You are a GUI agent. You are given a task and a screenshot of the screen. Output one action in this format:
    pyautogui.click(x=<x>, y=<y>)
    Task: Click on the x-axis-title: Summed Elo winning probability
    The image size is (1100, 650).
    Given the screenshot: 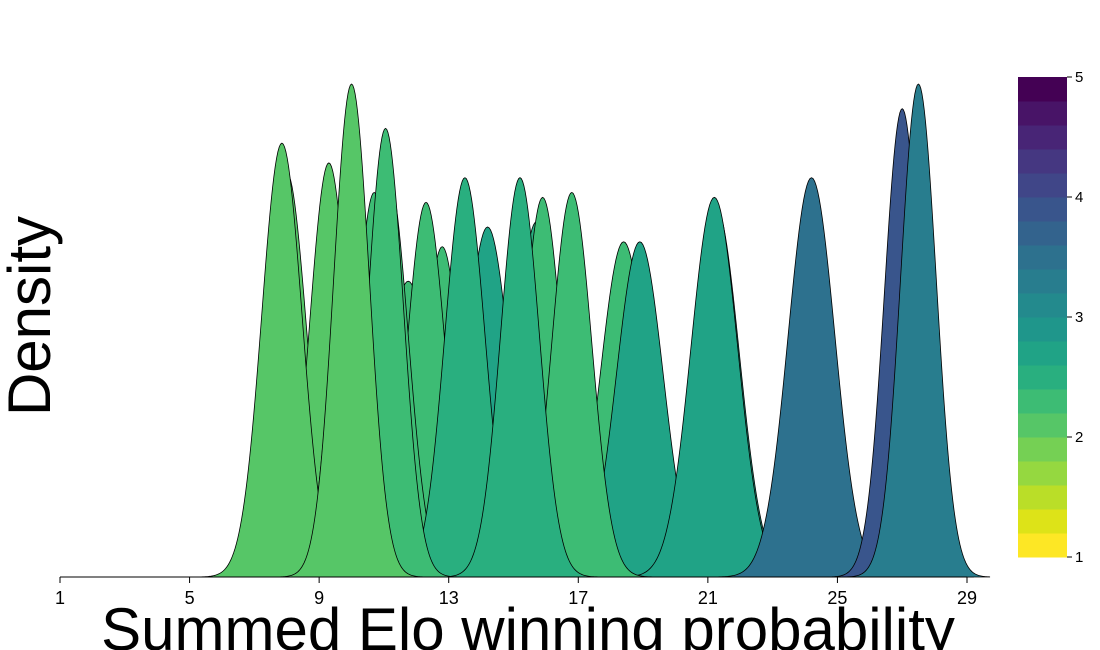 What is the action you would take?
    pyautogui.click(x=528, y=623)
    